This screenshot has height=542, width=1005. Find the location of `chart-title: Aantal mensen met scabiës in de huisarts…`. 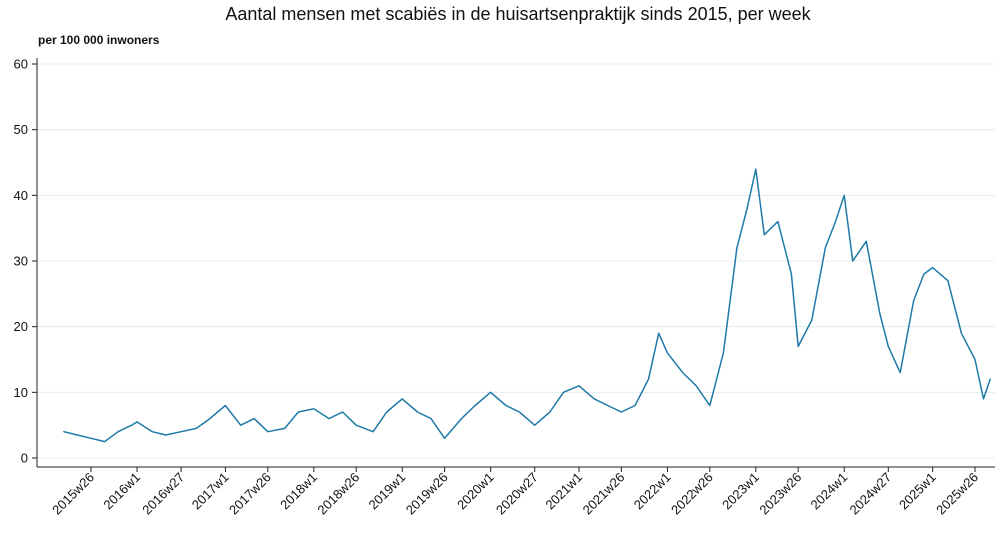

chart-title: Aantal mensen met scabiës in de huisarts… is located at coordinates (518, 14).